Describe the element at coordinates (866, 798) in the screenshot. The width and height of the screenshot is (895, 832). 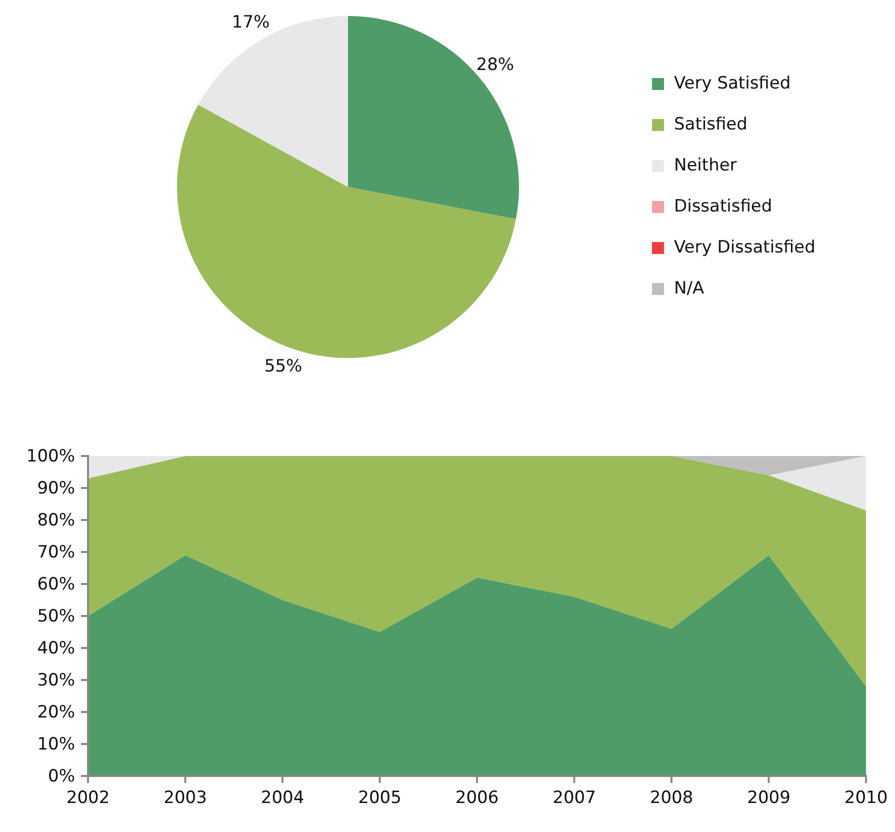
I see `x-tick-label: 2010` at that location.